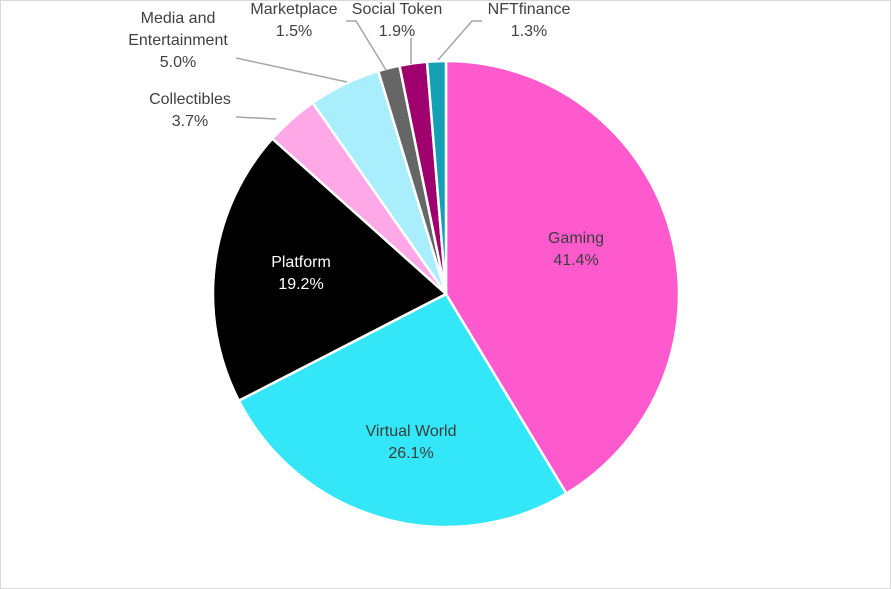 The width and height of the screenshot is (891, 589). I want to click on pie-slice-virtual-world, so click(402, 410).